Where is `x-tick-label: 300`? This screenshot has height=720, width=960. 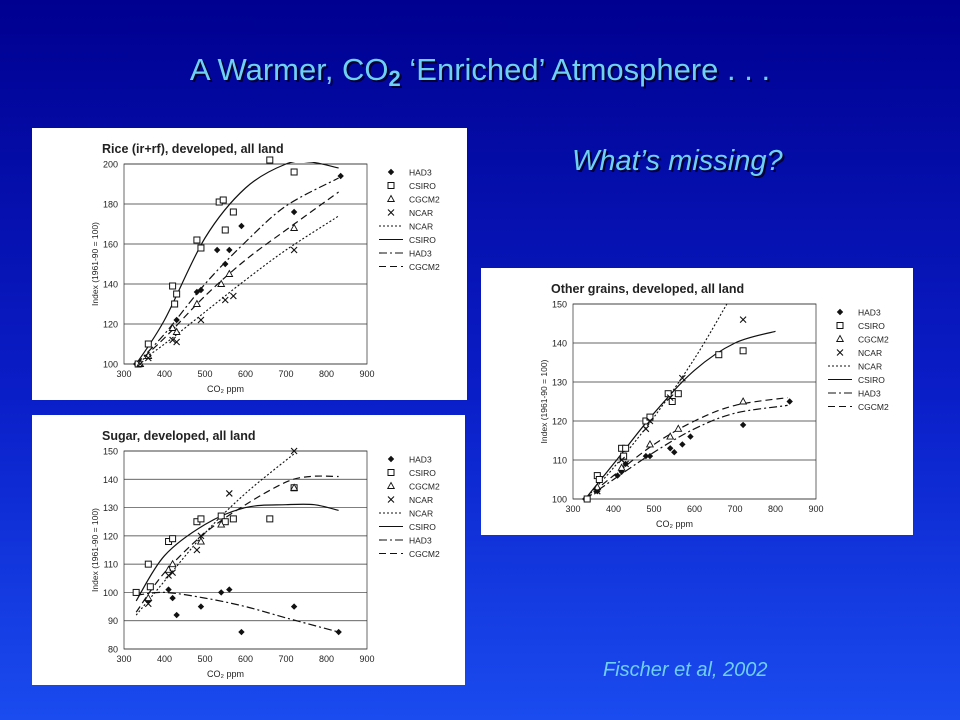
x-tick-label: 300 is located at coordinates (123, 659).